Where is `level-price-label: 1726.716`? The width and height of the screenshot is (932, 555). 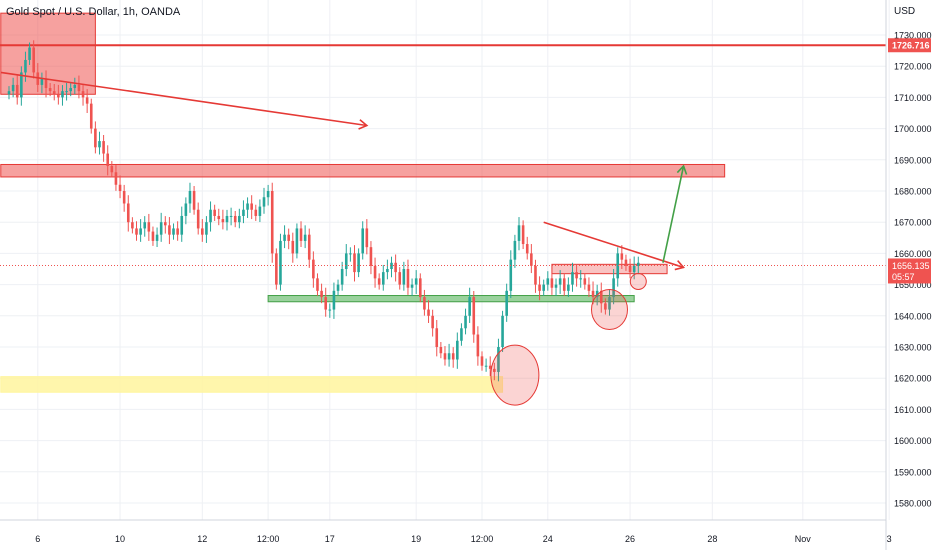 level-price-label: 1726.716 is located at coordinates (911, 46).